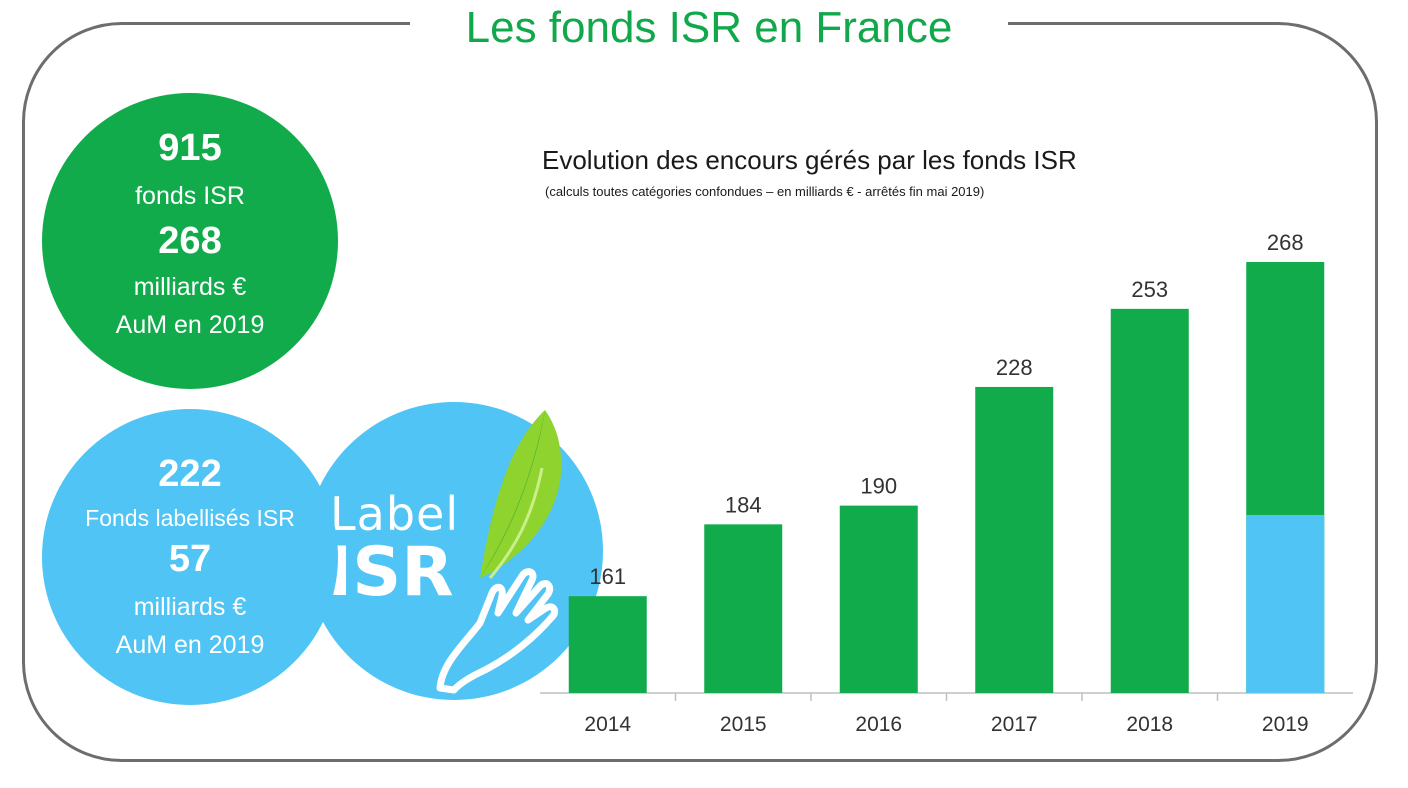 The height and width of the screenshot is (788, 1408). What do you see at coordinates (1014, 724) in the screenshot?
I see `x-tick-label-2017: 2017` at bounding box center [1014, 724].